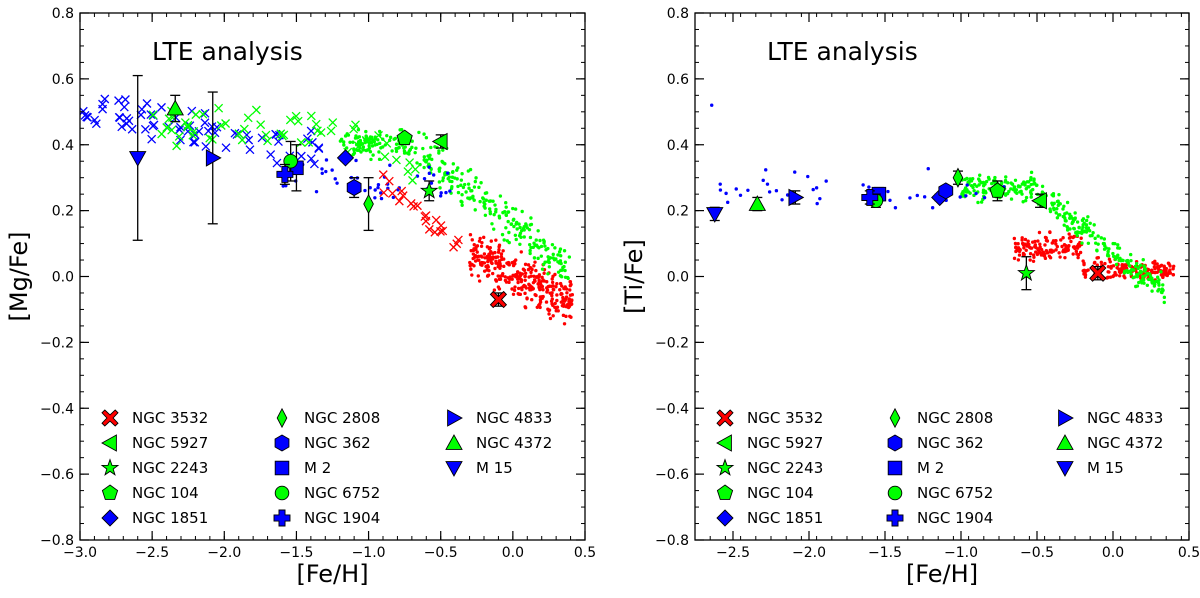 Image resolution: width=1200 pixels, height=598 pixels. I want to click on legend-entry: NGC 4372, so click(1109, 443).